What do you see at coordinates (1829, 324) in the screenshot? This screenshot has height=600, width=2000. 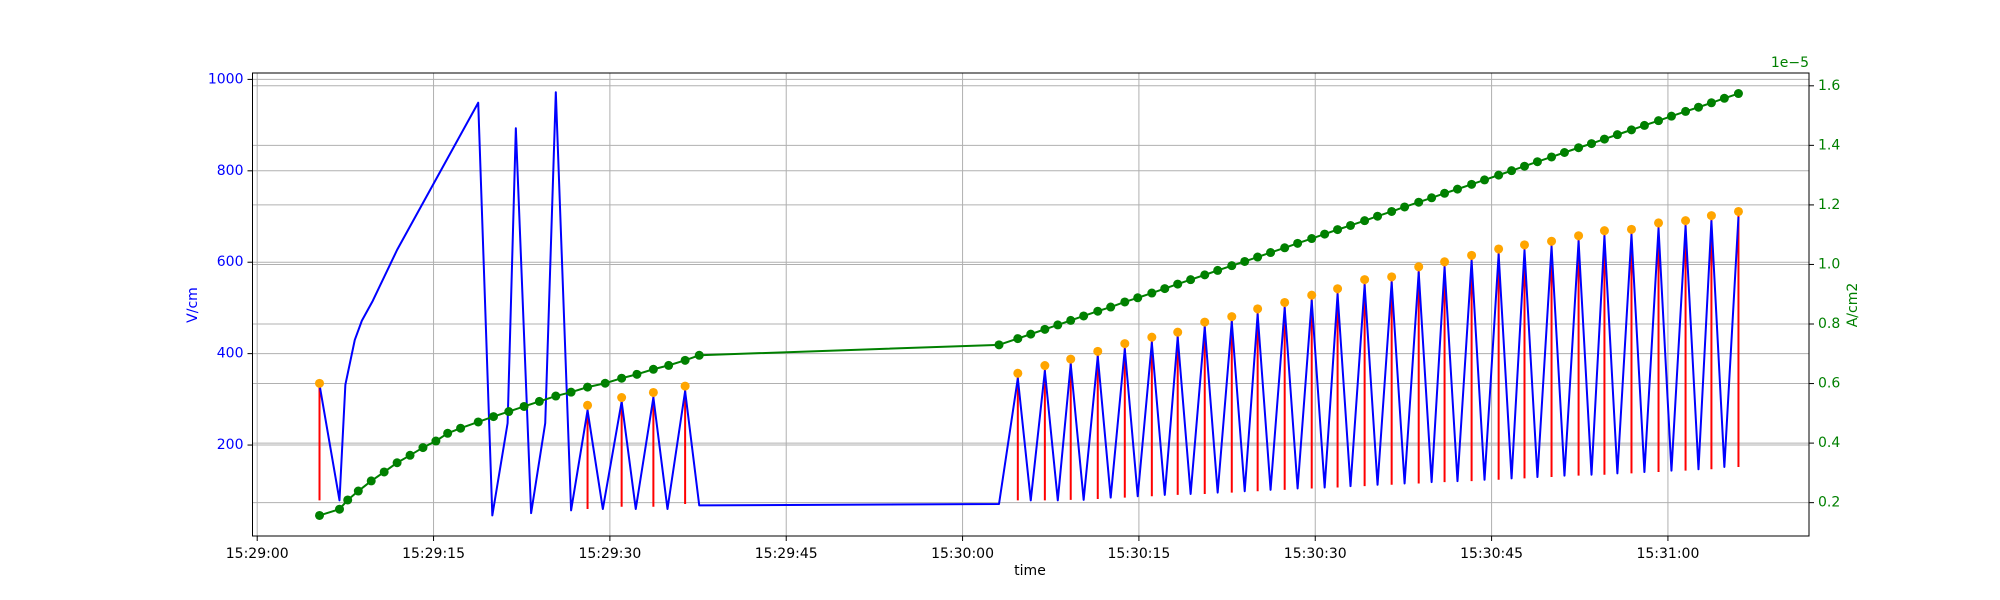 I see `y2-tick-label: 0.8` at bounding box center [1829, 324].